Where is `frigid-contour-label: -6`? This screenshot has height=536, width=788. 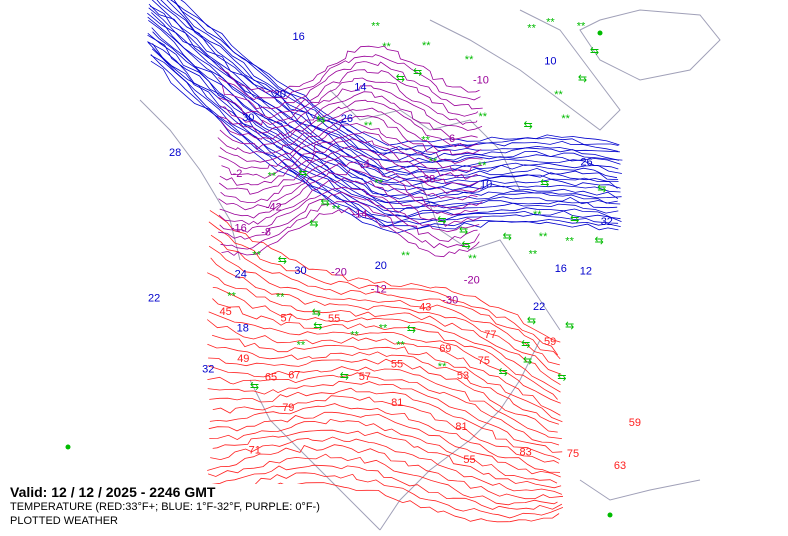
frigid-contour-label: -6 is located at coordinates (450, 139).